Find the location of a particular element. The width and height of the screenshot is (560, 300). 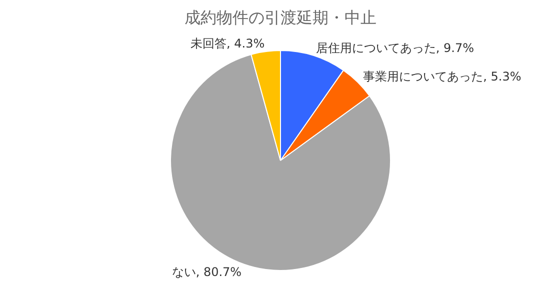

slice-label: 未回答, 4.3% is located at coordinates (227, 43).